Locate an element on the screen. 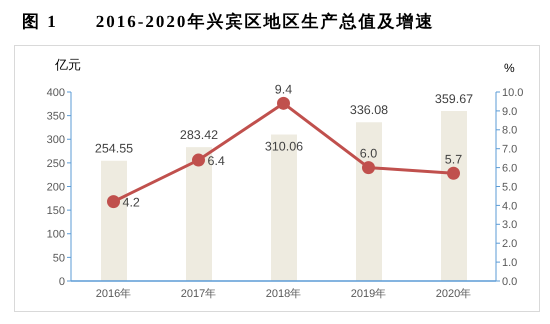  y2-tick-label: 7.0 is located at coordinates (510, 150).